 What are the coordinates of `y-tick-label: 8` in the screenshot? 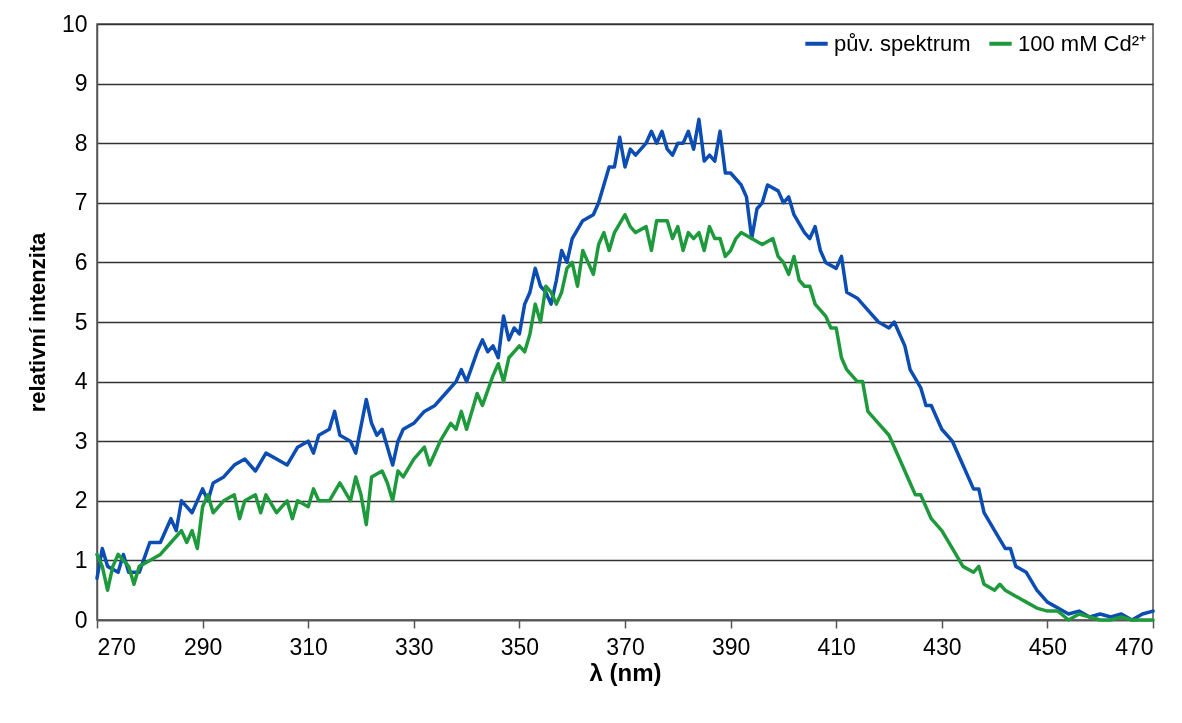 It's located at (81, 142).